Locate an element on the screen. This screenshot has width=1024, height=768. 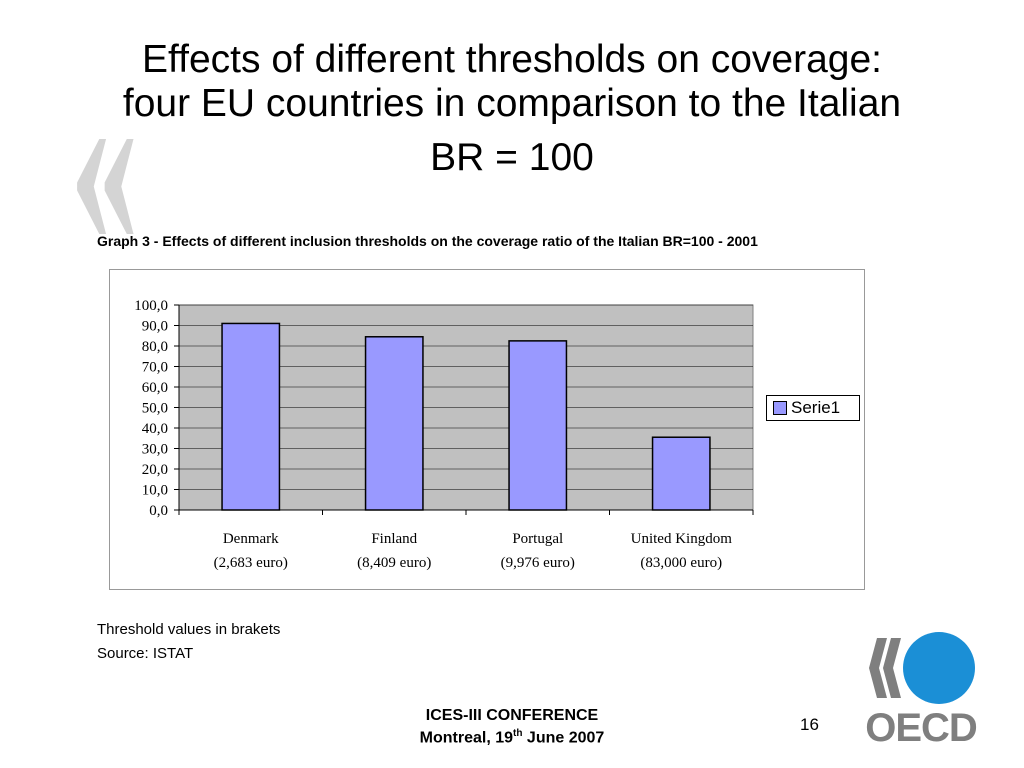
y-tick-label: 50,0 is located at coordinates (155, 409).